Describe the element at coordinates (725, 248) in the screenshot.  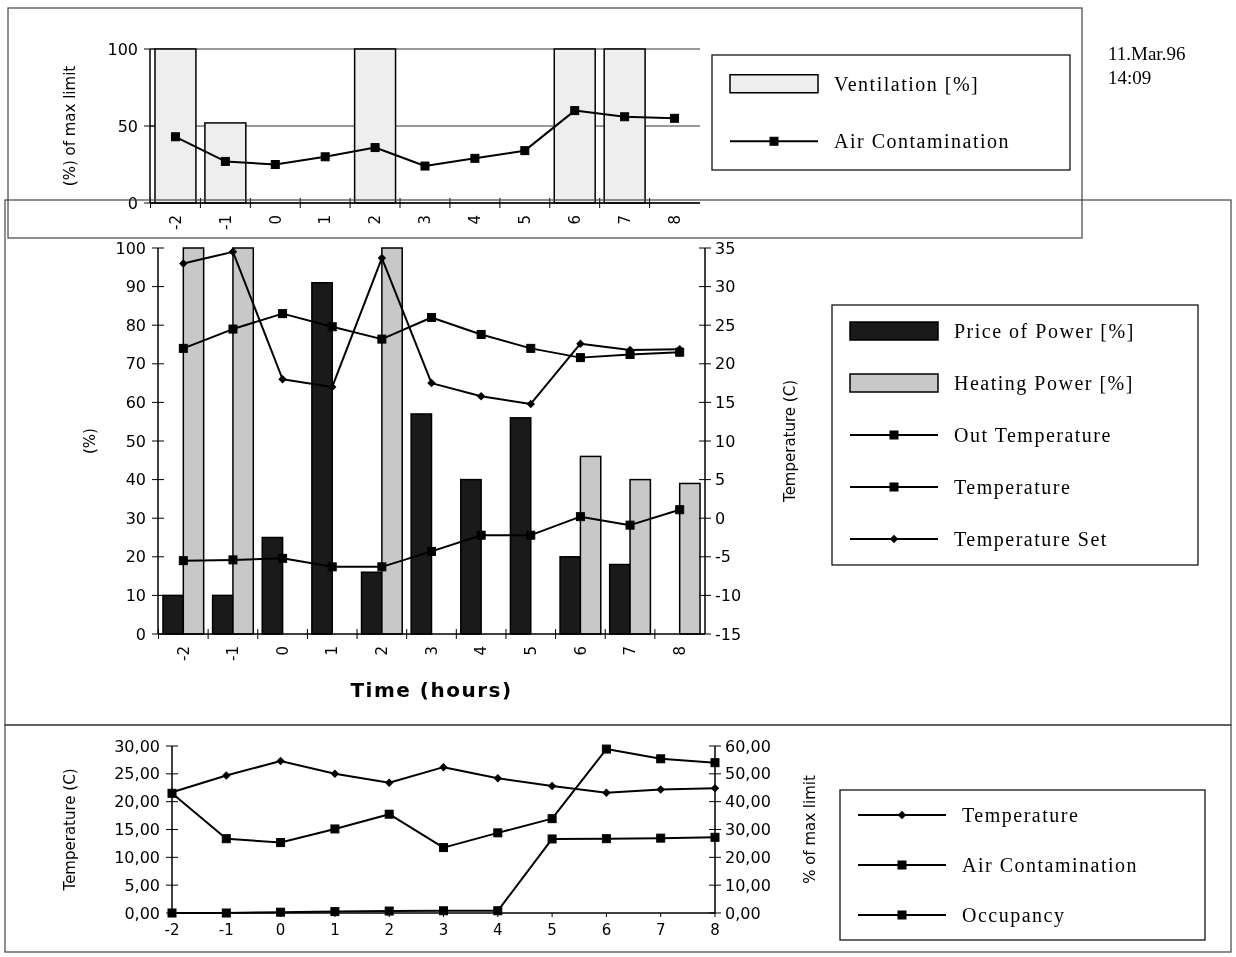
I see `y2-tick-label: 35` at that location.